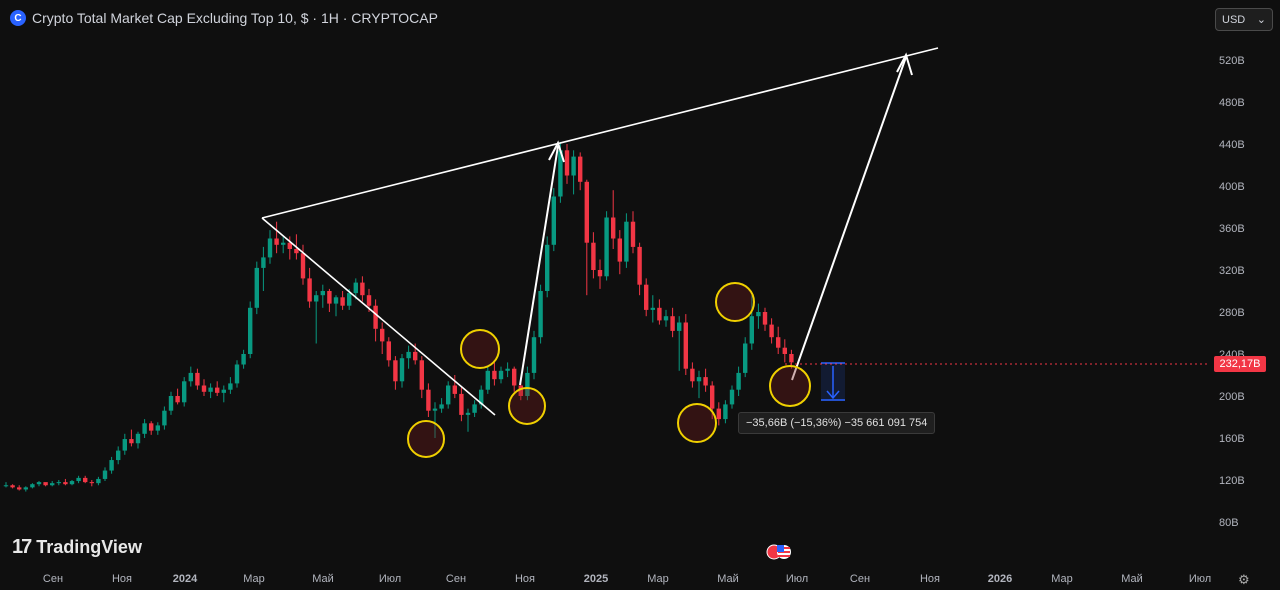 This screenshot has height=590, width=1280. What do you see at coordinates (1244, 579) in the screenshot?
I see `gear-icon: ⚙` at bounding box center [1244, 579].